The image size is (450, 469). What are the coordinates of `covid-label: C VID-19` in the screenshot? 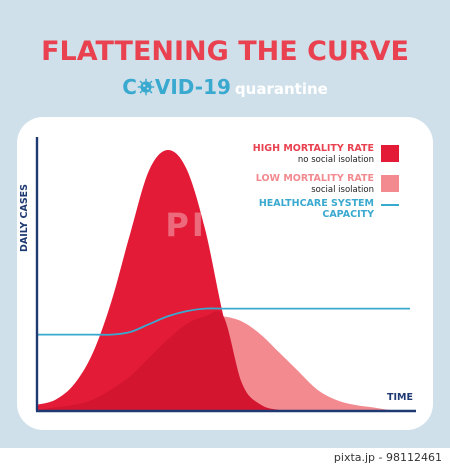 It's located at (176, 87).